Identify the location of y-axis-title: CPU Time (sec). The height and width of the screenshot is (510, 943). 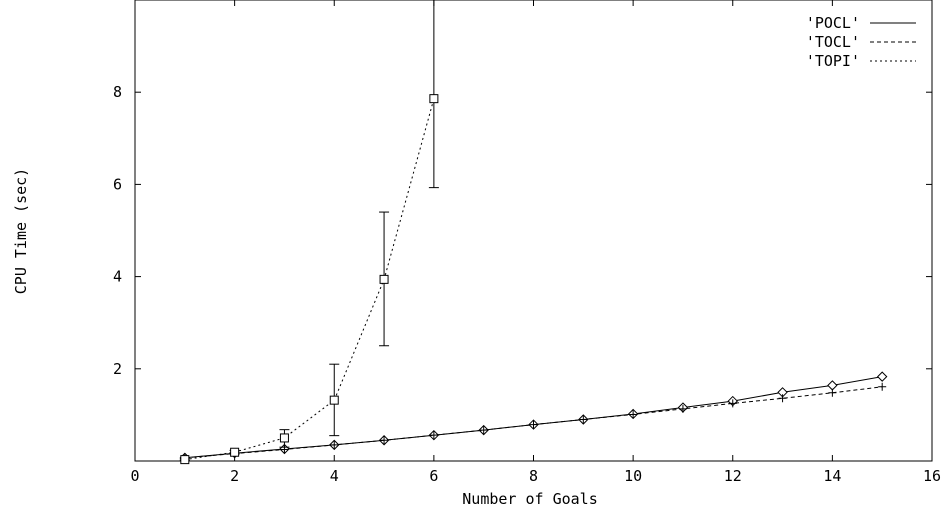
(21, 231).